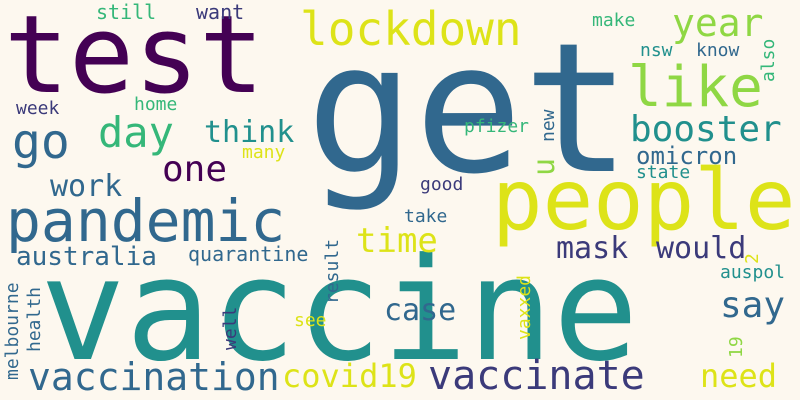  I want to click on word-think: think, so click(249, 132).